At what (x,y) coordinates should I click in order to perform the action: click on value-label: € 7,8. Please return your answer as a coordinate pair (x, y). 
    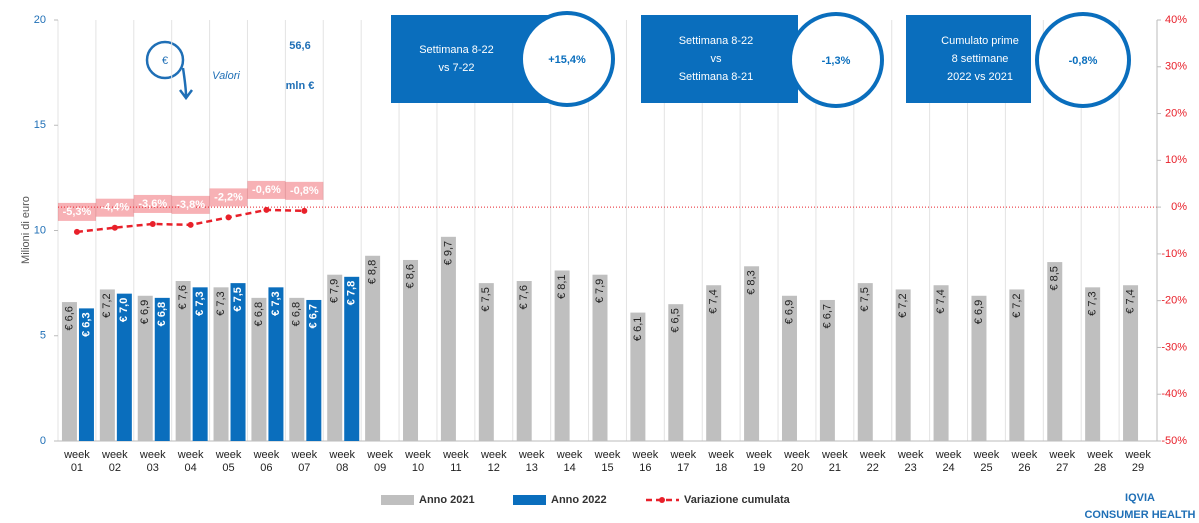
    Looking at the image, I should click on (352, 293).